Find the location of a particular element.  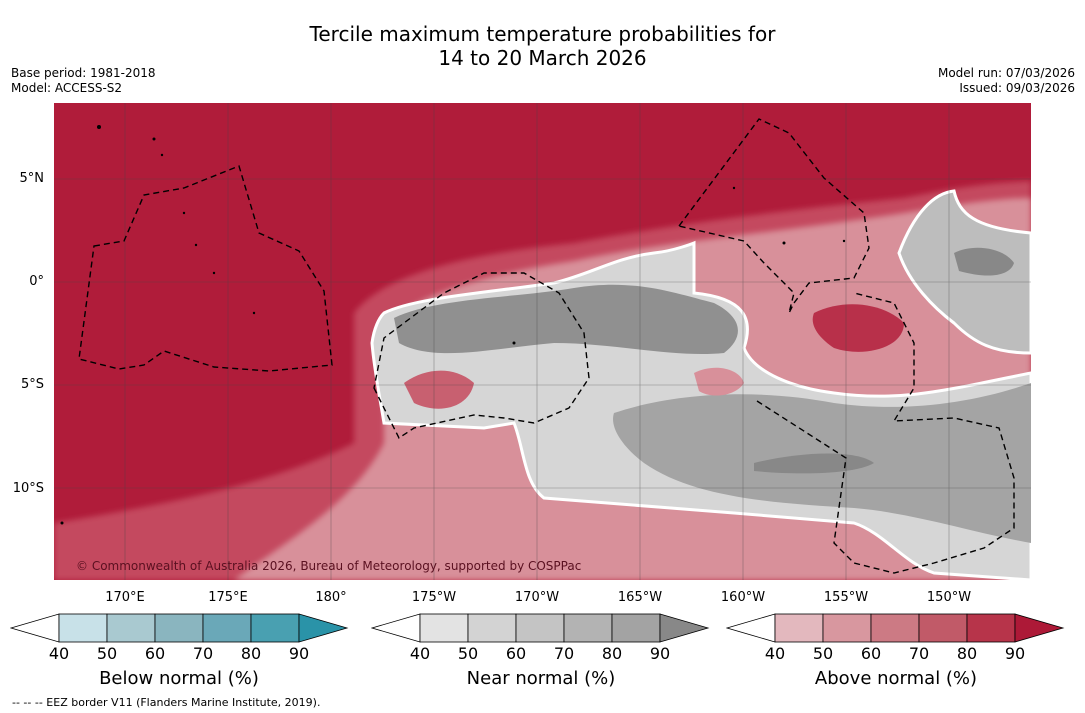

lat-label-10s: 10°S is located at coordinates (28, 488).